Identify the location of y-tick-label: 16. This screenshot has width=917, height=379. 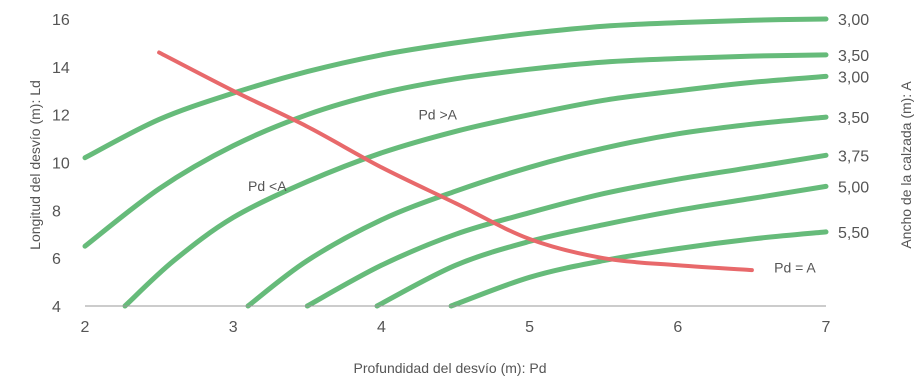
(61, 20).